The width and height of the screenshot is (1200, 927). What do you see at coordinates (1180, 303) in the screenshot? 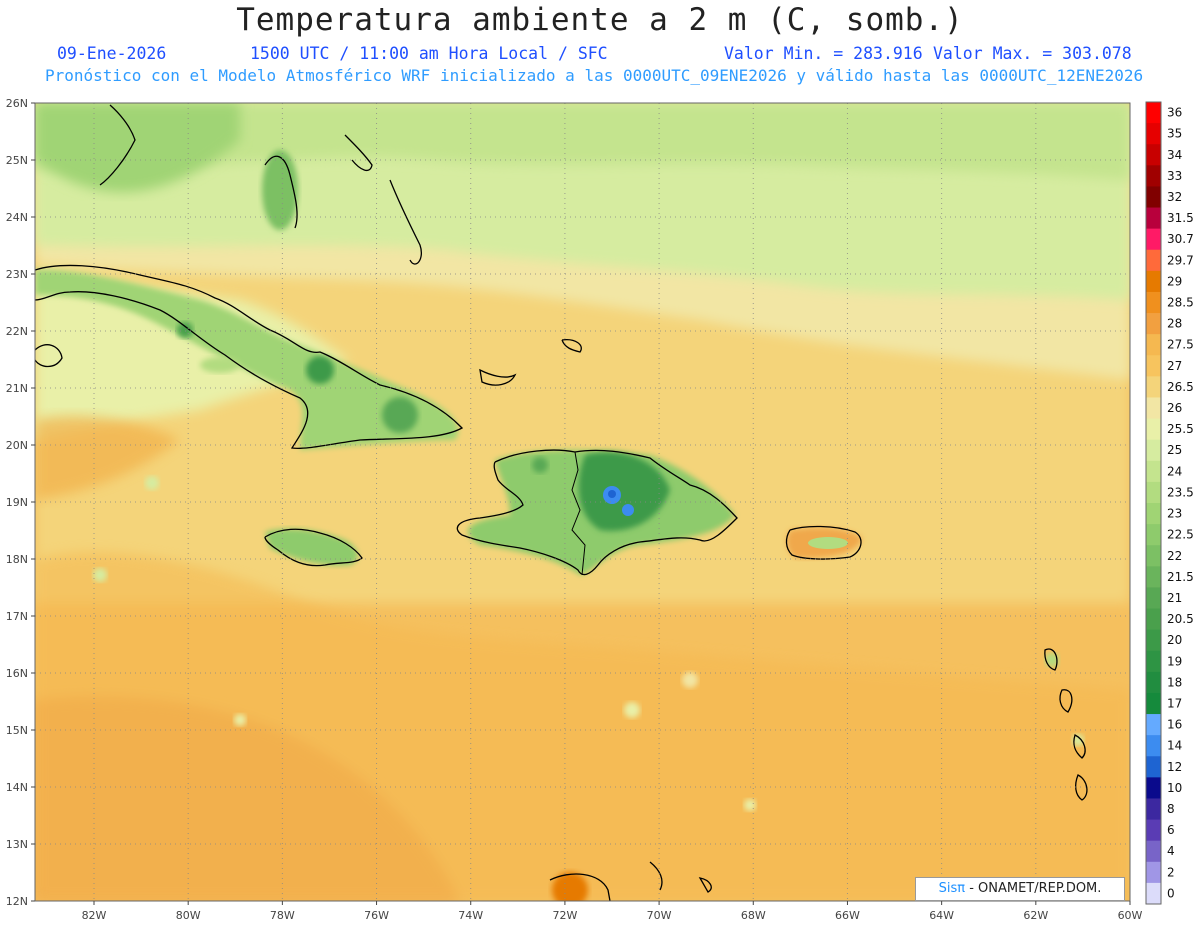
I see `colorbar-label: 28.5` at bounding box center [1180, 303].